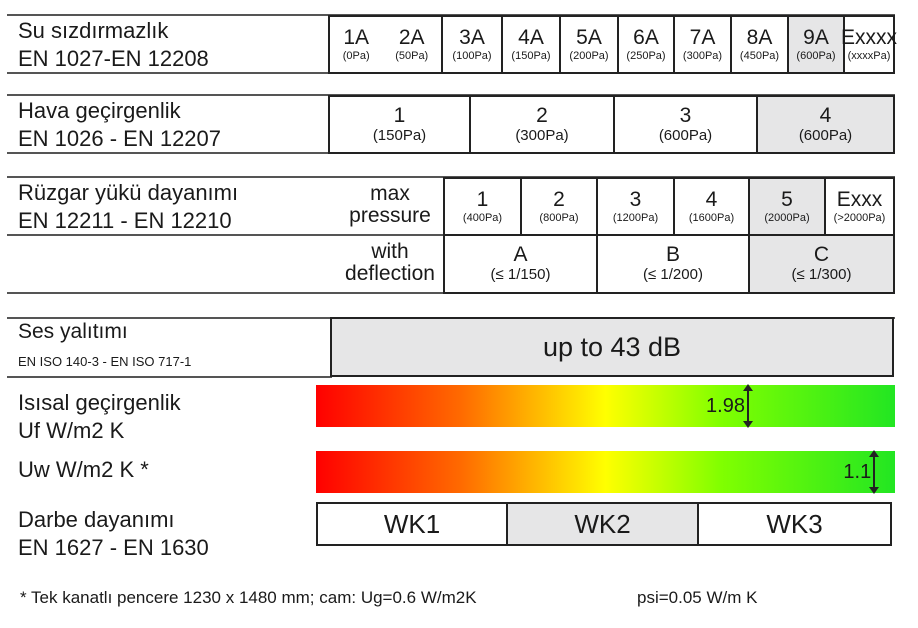 This screenshot has height=628, width=918. What do you see at coordinates (83, 469) in the screenshot?
I see `thermal-uw-unit: Uw W/m2 K *` at bounding box center [83, 469].